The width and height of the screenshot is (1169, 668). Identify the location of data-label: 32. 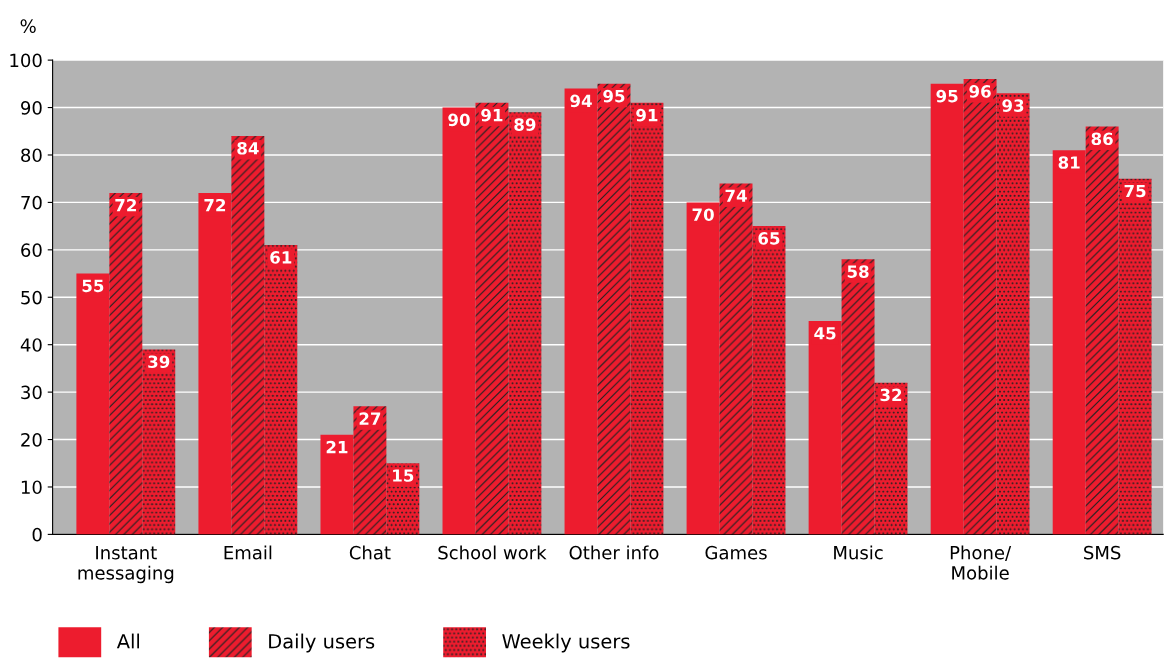
(891, 395).